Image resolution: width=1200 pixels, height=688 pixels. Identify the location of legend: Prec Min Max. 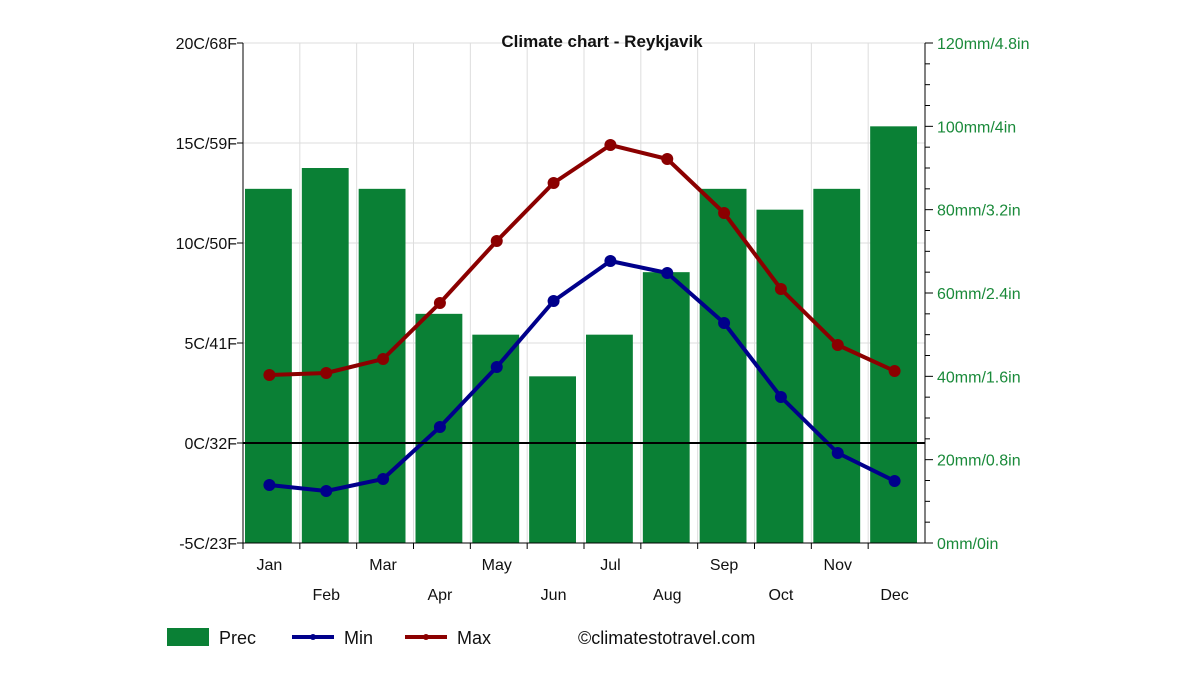
(329, 638).